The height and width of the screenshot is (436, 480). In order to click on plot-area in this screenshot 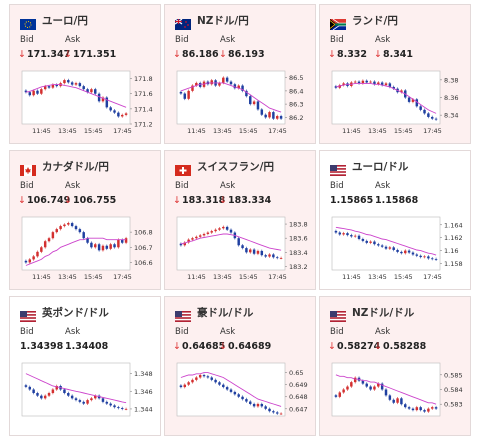, I will do `click(386, 97)`.